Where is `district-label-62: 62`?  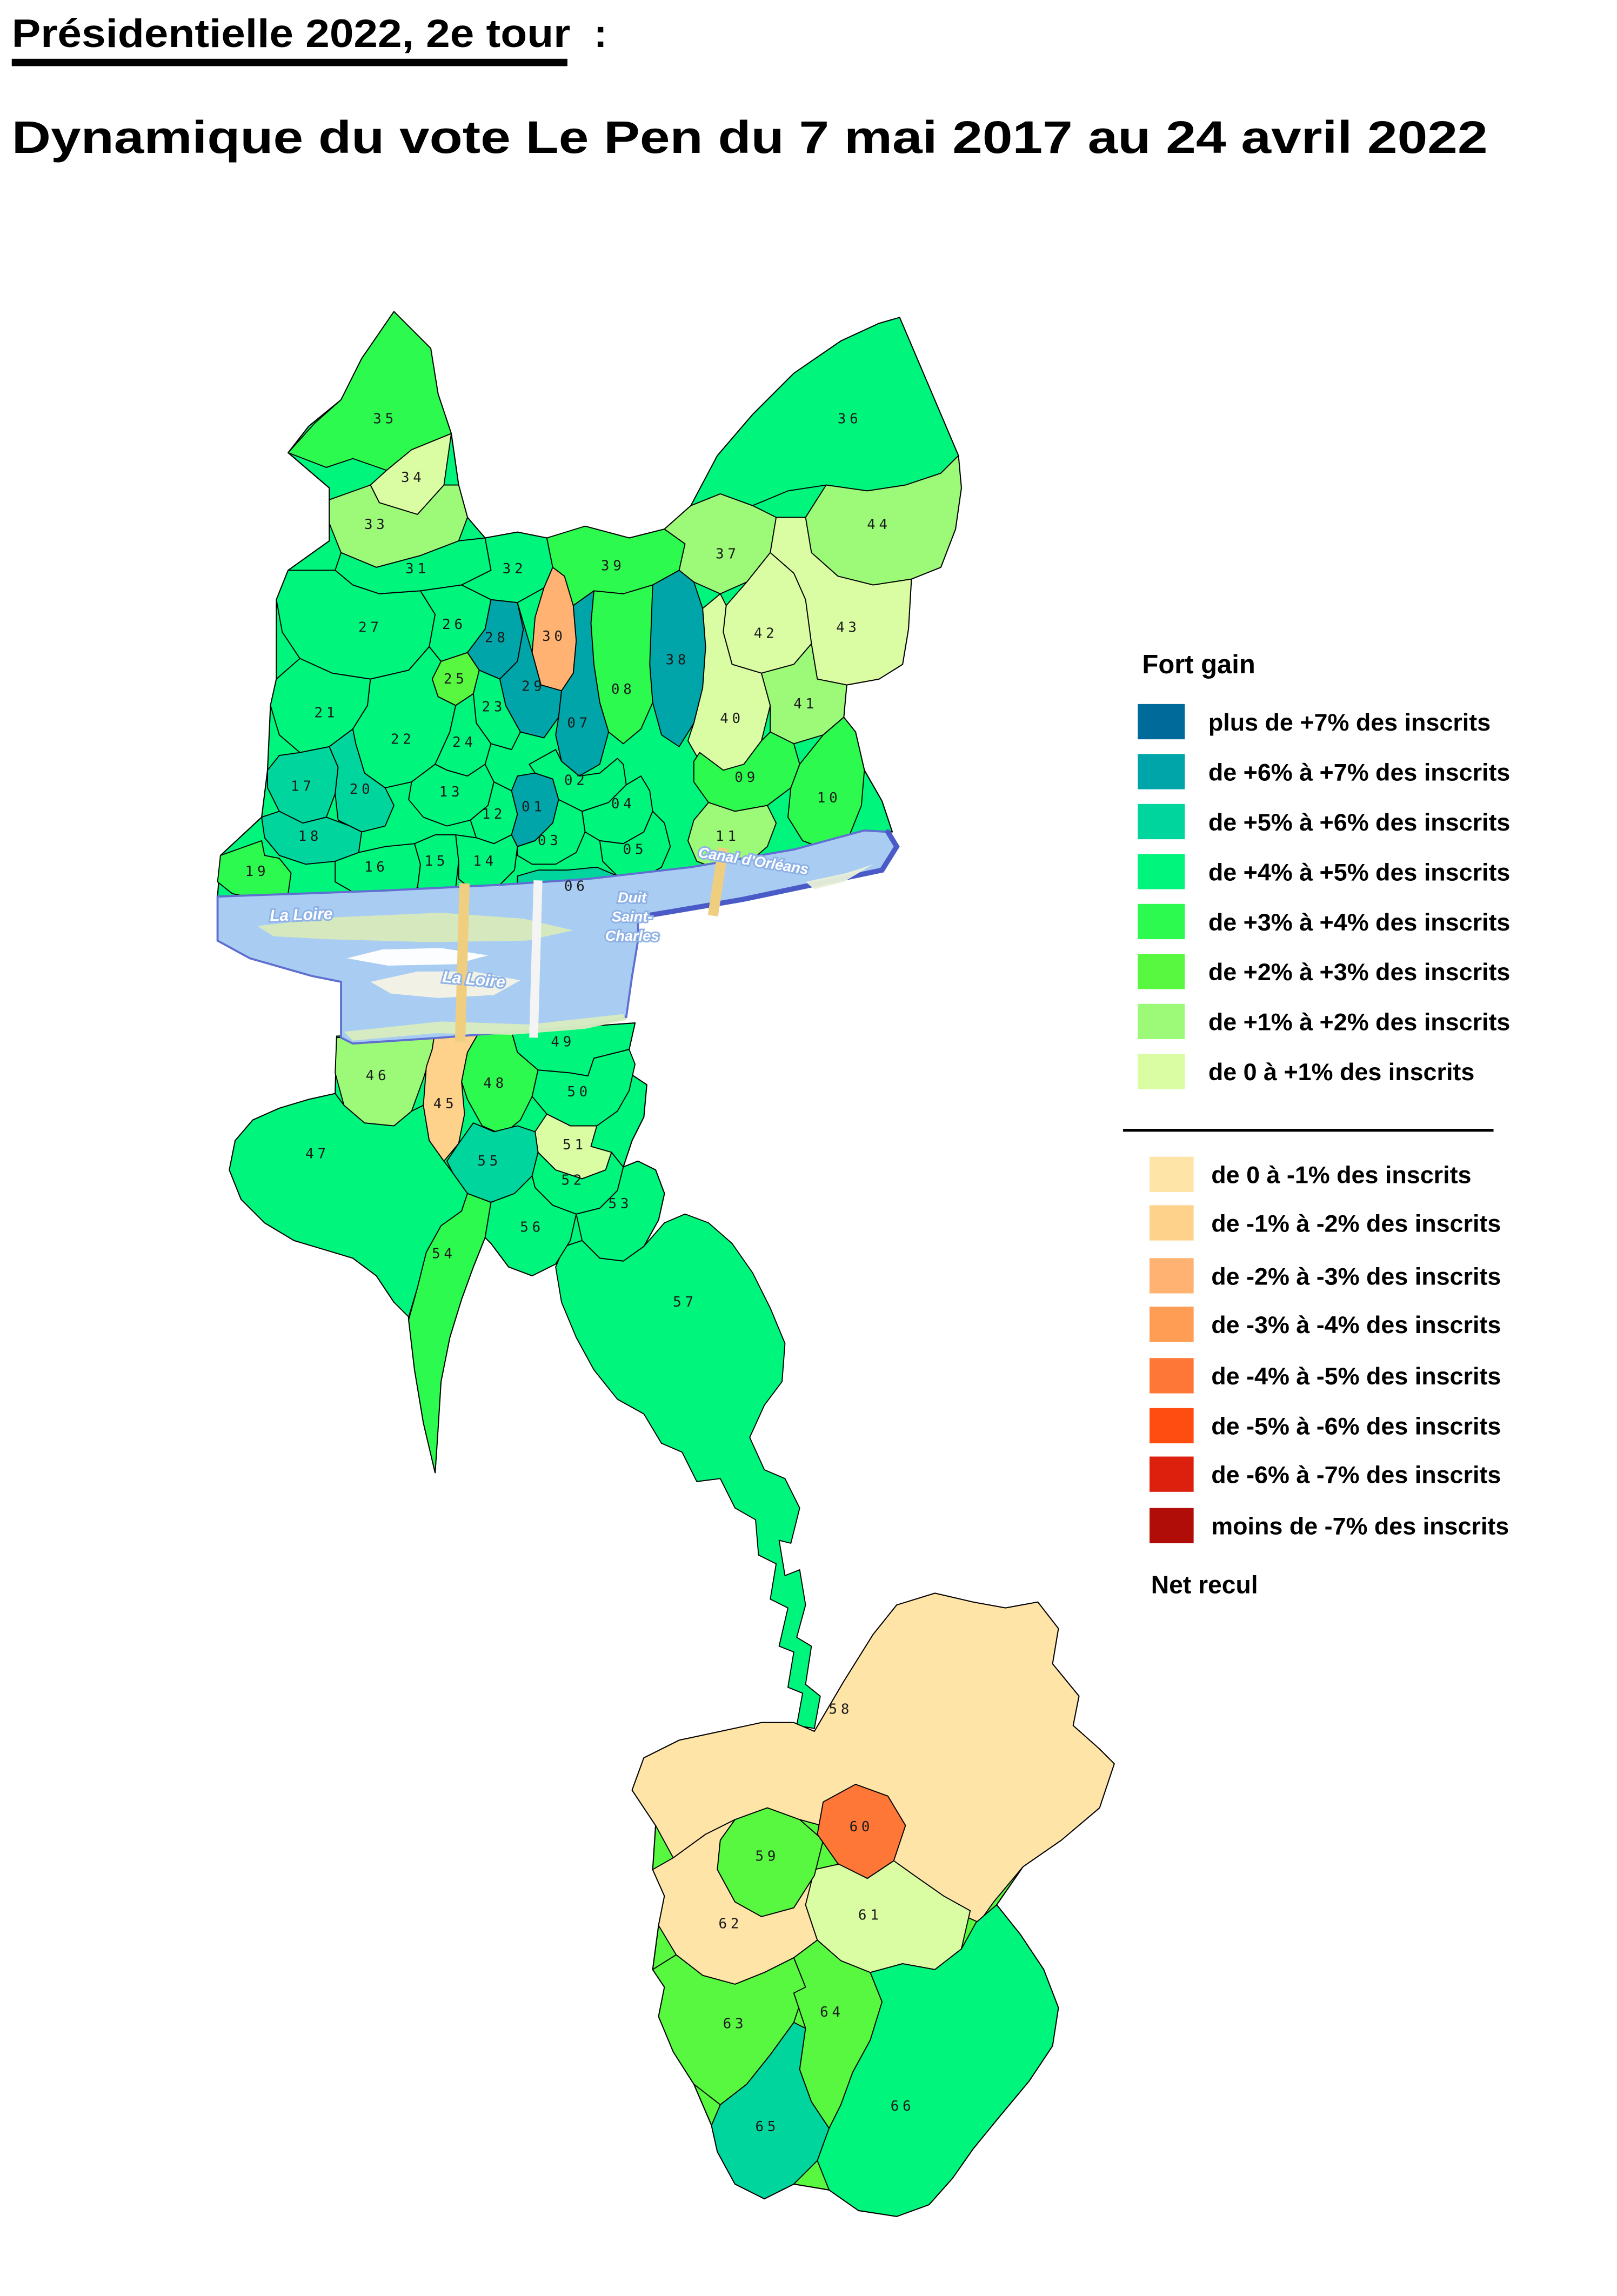 district-label-62: 62 is located at coordinates (730, 1924).